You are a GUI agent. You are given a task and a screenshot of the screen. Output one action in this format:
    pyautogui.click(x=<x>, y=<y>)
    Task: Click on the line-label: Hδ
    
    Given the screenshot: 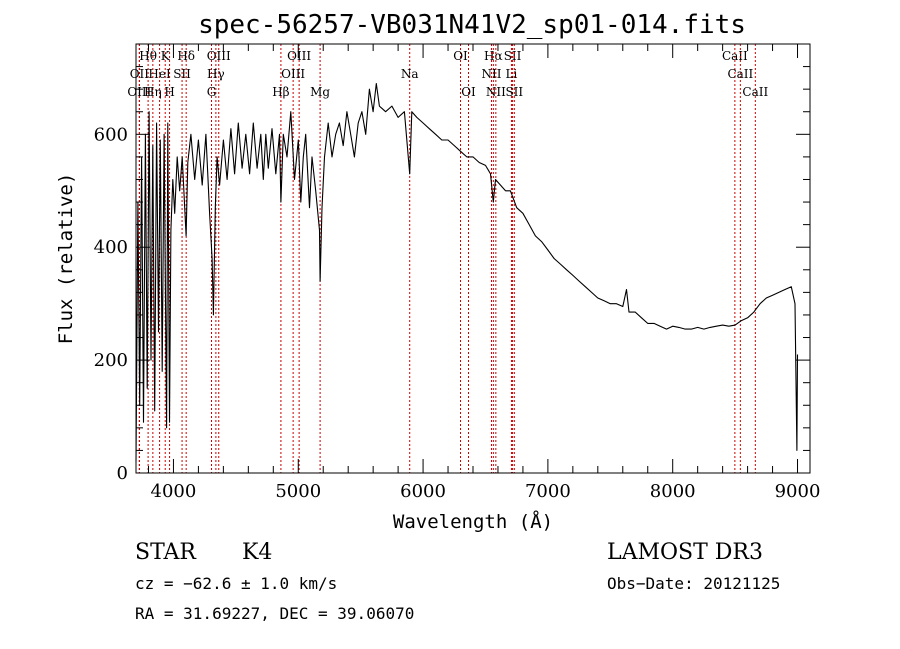 What is the action you would take?
    pyautogui.click(x=186, y=56)
    